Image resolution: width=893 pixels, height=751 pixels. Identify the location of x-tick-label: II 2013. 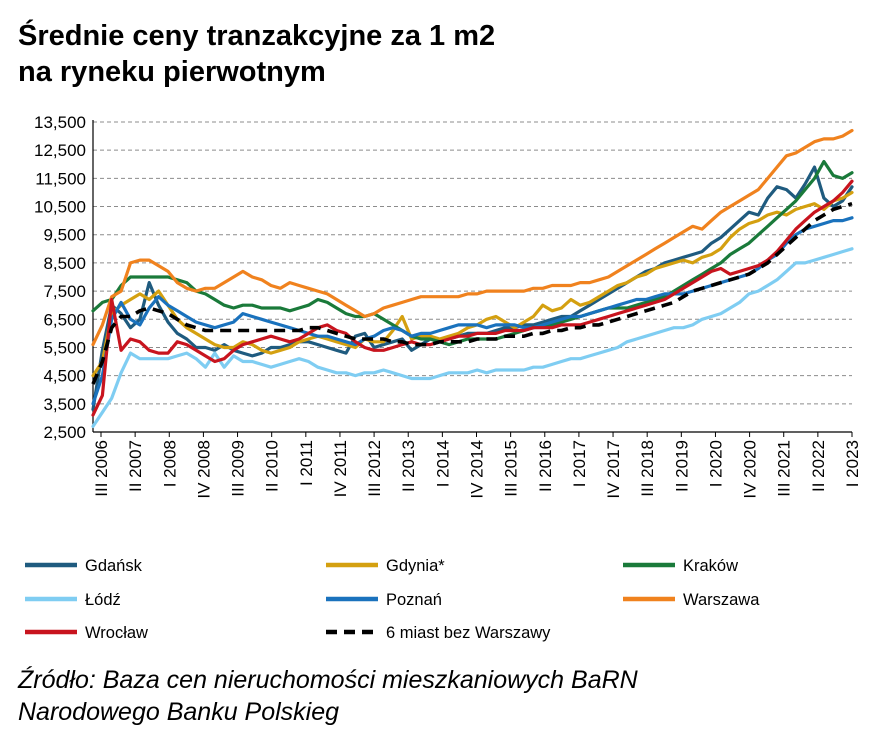
(408, 466).